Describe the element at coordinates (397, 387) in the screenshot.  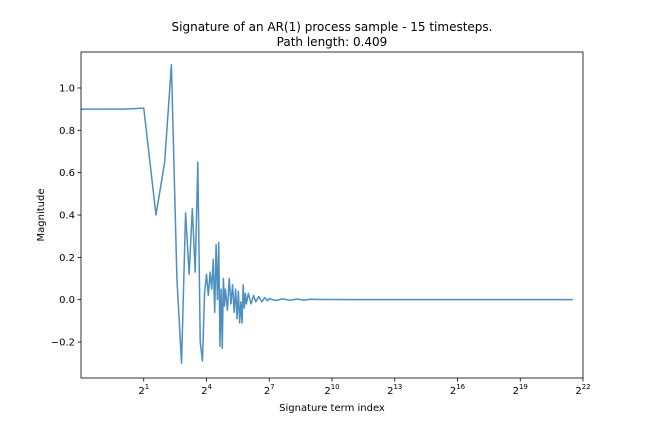
I see `x-tick-exponent: 13` at that location.